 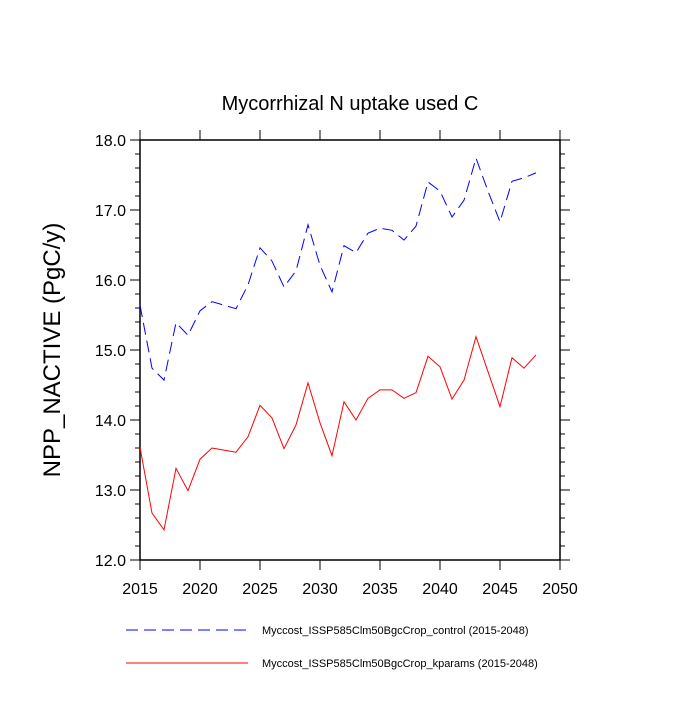 What do you see at coordinates (110, 421) in the screenshot?
I see `y-tick-label: 14.0` at bounding box center [110, 421].